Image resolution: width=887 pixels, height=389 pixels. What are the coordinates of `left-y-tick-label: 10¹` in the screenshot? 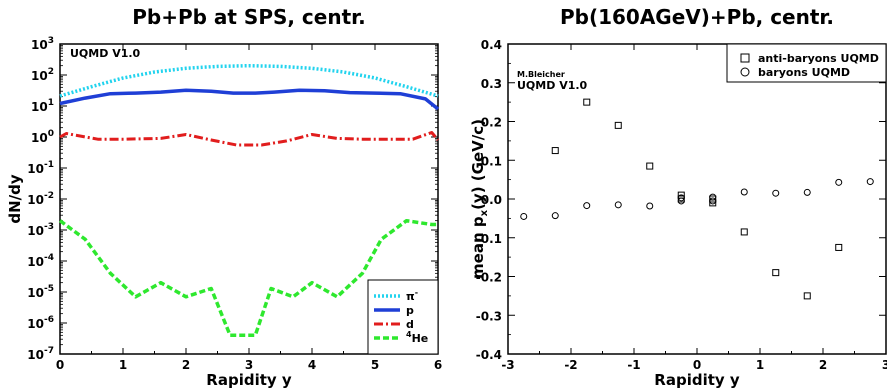 It's located at (42, 106).